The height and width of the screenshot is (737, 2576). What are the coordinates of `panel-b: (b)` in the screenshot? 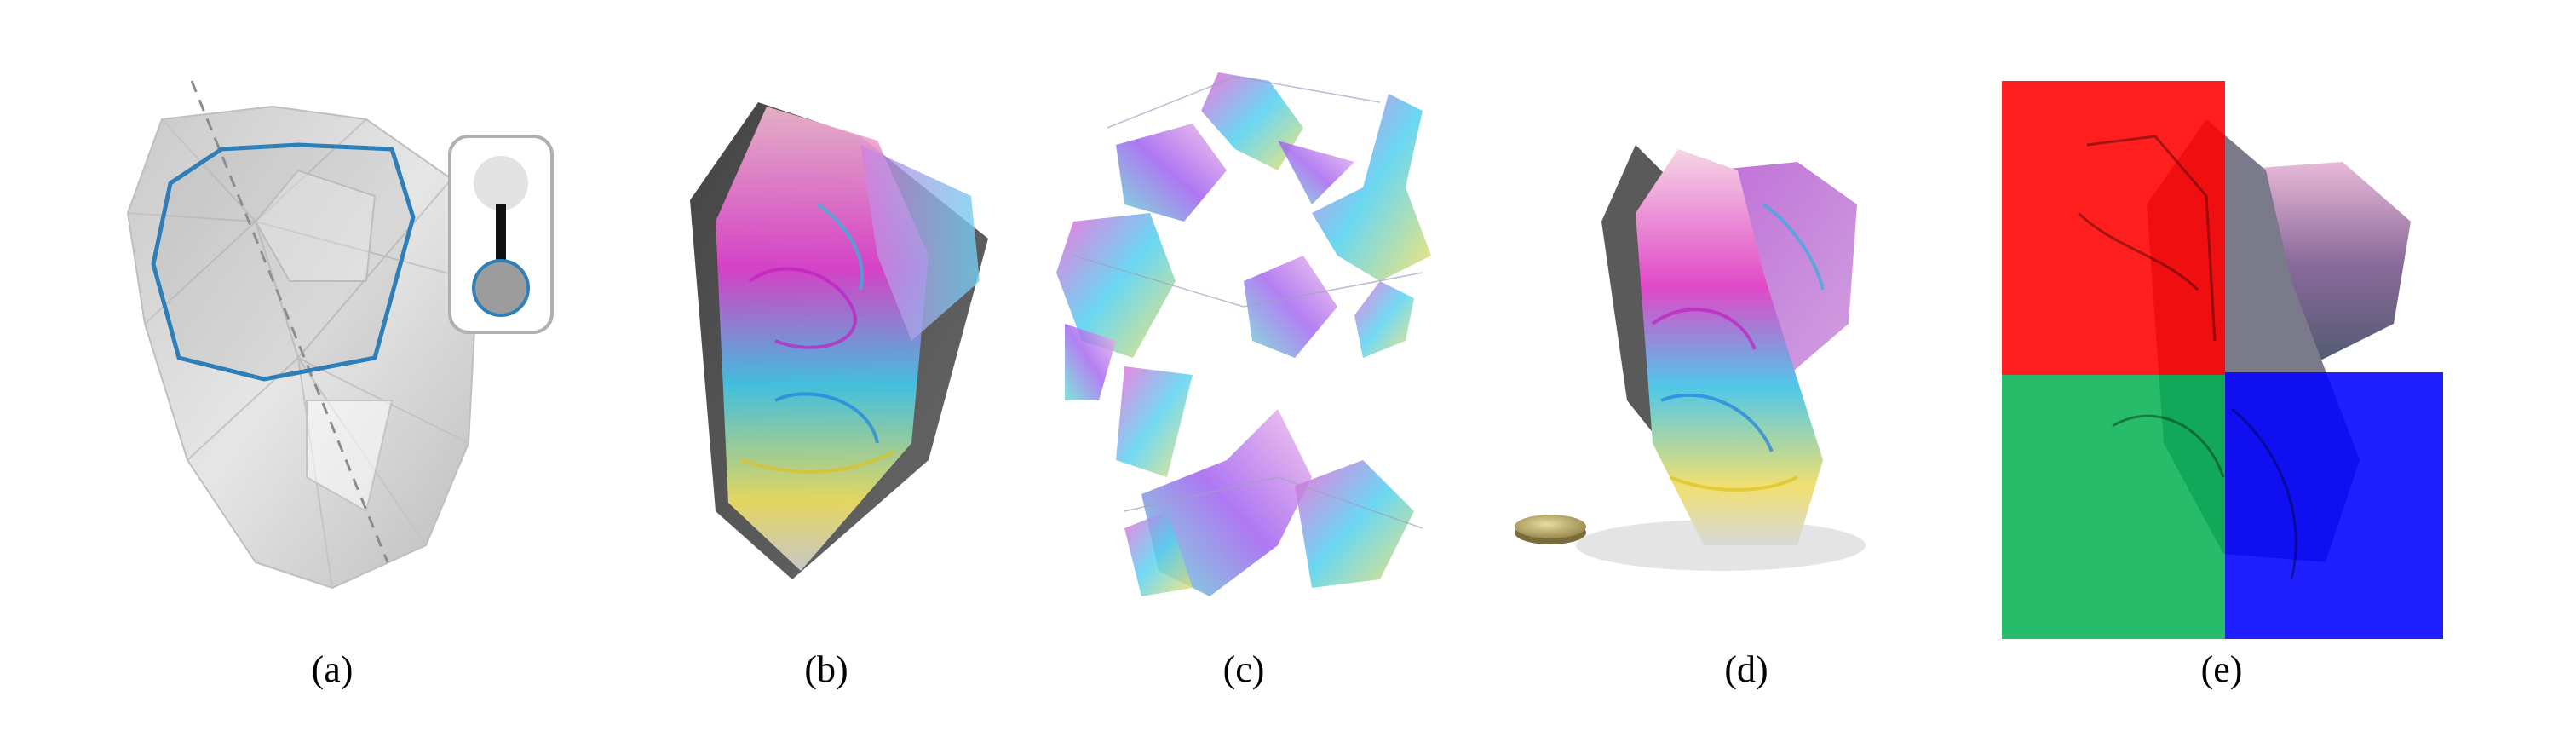 It's located at (826, 369).